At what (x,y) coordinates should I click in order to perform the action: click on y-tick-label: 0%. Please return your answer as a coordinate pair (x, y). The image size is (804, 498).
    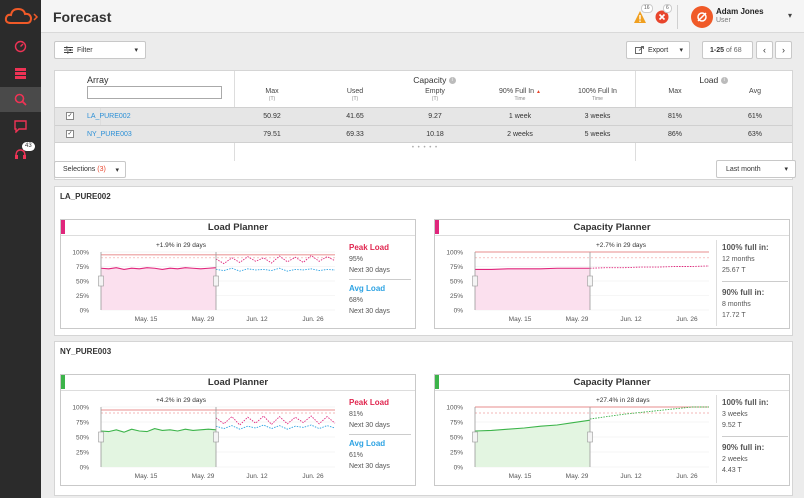
    Looking at the image, I should click on (85, 311).